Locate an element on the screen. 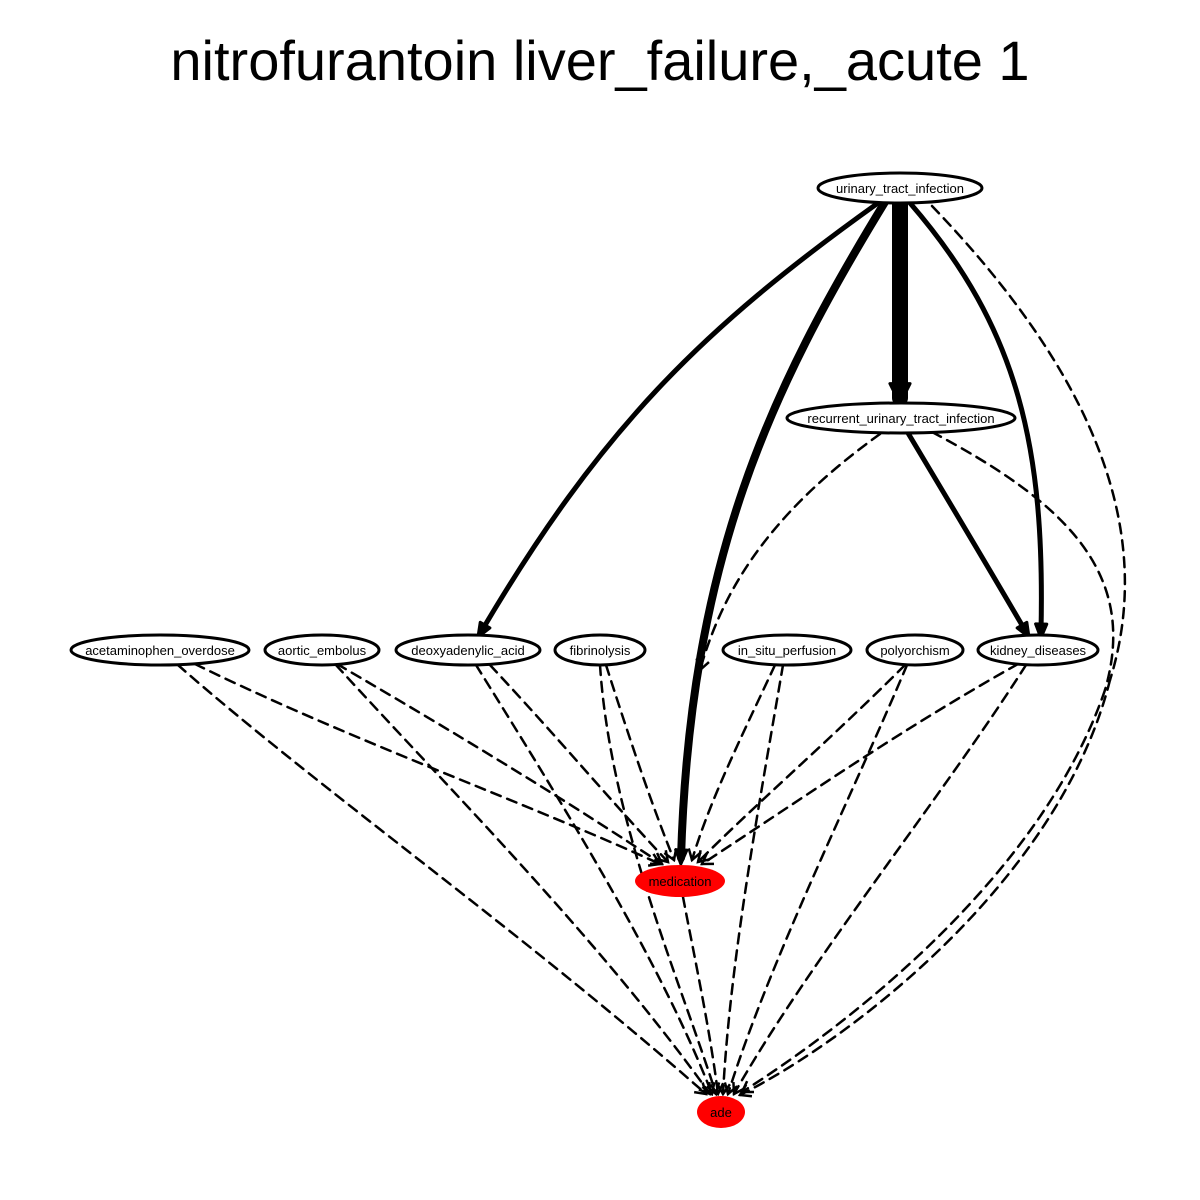  node-med-label: medication is located at coordinates (680, 881).